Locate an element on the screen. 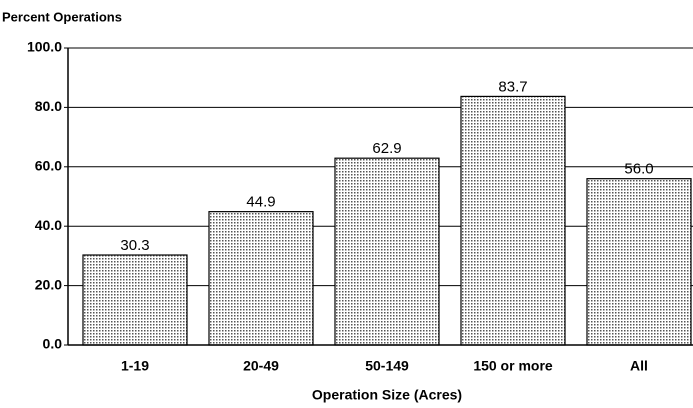 This screenshot has width=693, height=408. y-tick-label: 0.0 is located at coordinates (53, 344).